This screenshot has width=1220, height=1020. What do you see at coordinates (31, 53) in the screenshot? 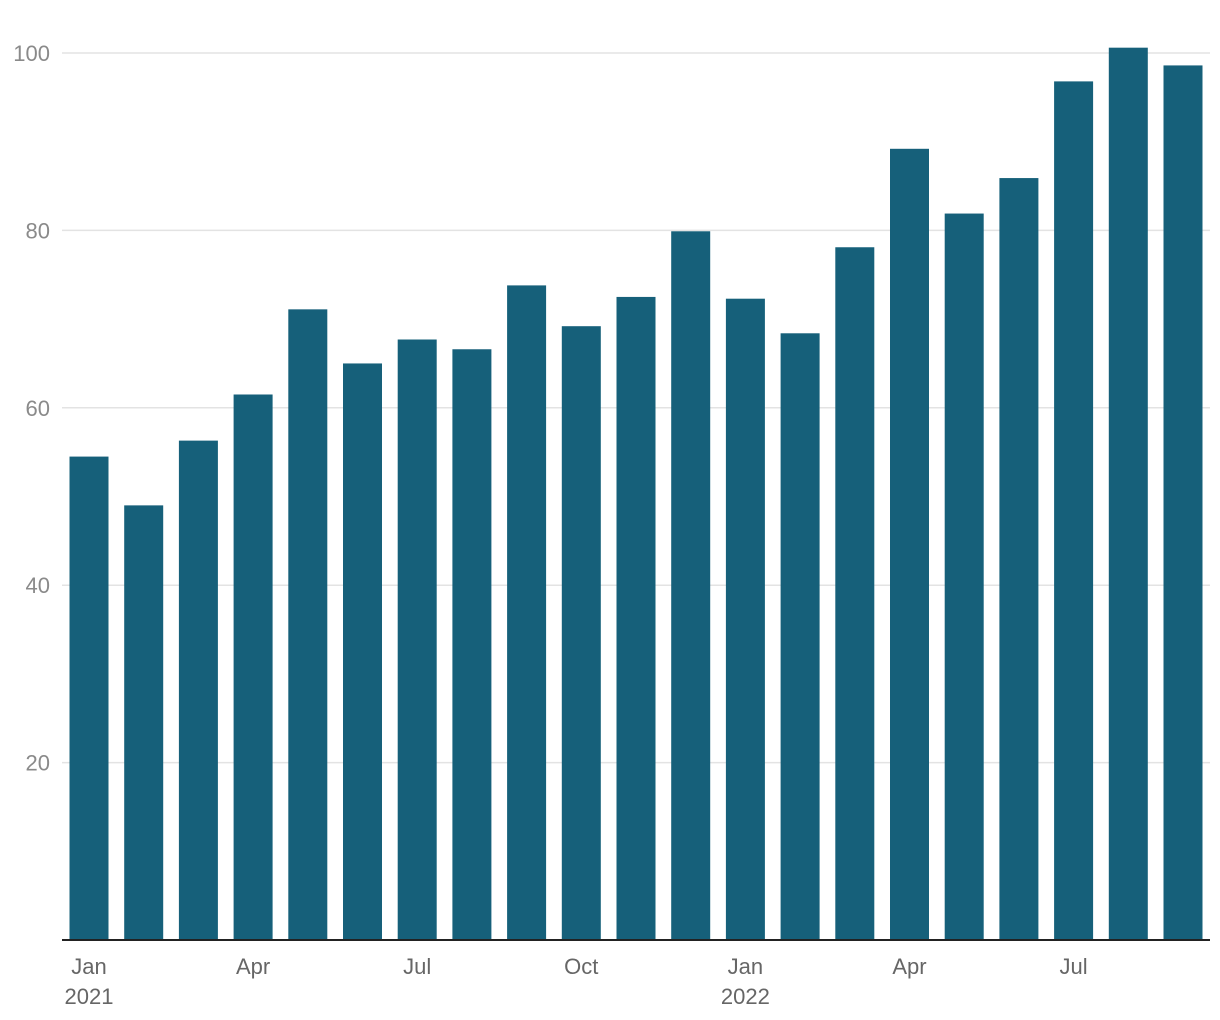
I see `y-tick-label-100: 100` at bounding box center [31, 53].